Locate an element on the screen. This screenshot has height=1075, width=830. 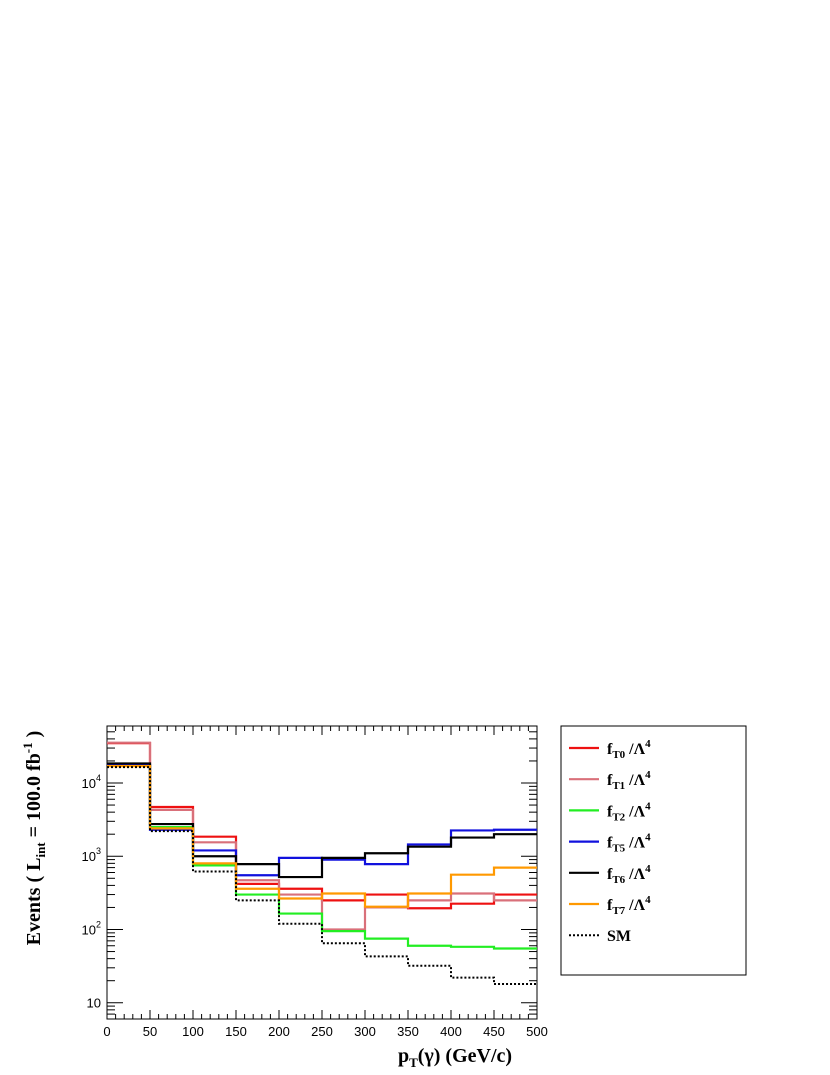
series-line-ft64 is located at coordinates (322, 820).